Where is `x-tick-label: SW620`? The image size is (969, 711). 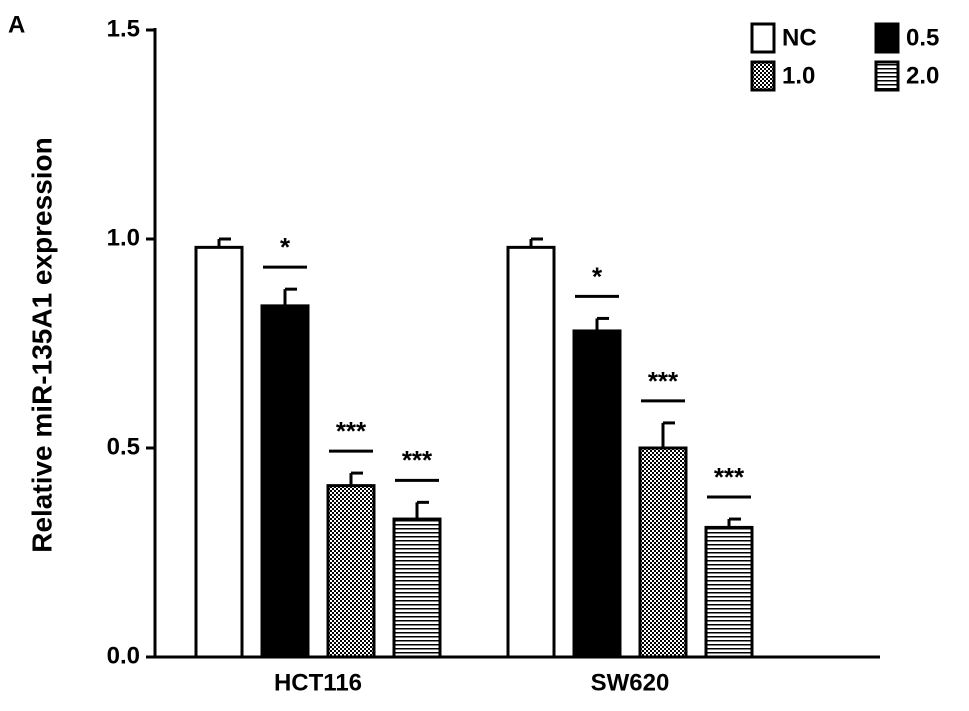
x-tick-label: SW620 is located at coordinates (630, 682).